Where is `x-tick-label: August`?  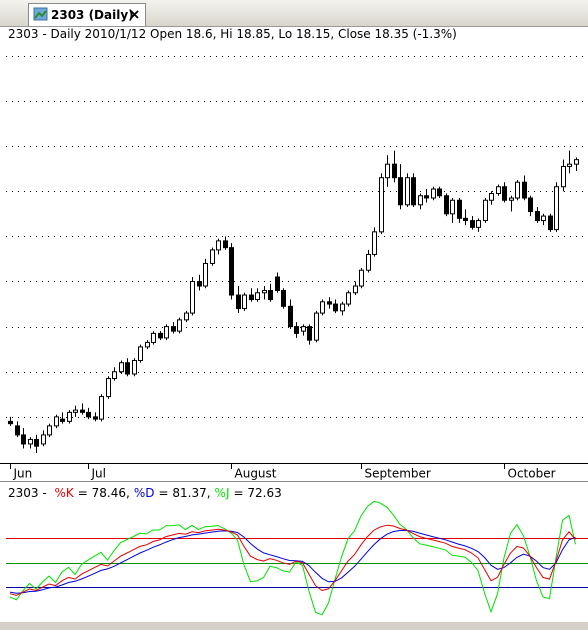
x-tick-label: August is located at coordinates (256, 474).